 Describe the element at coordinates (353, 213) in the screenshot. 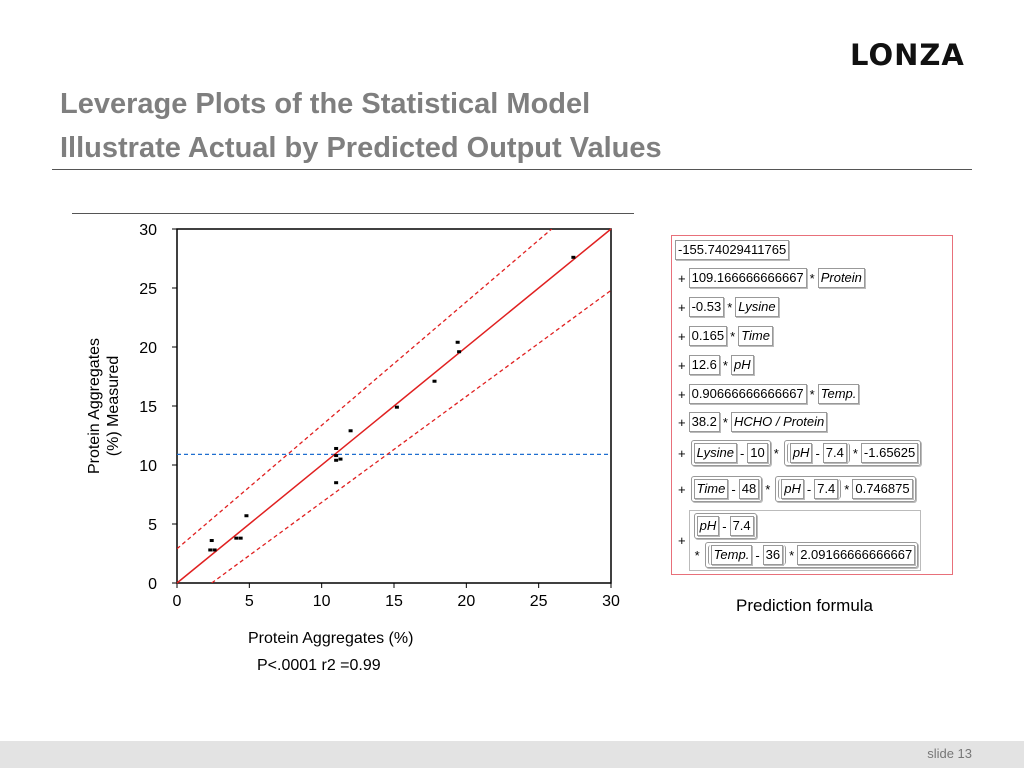

I see `chart-top-divider` at that location.